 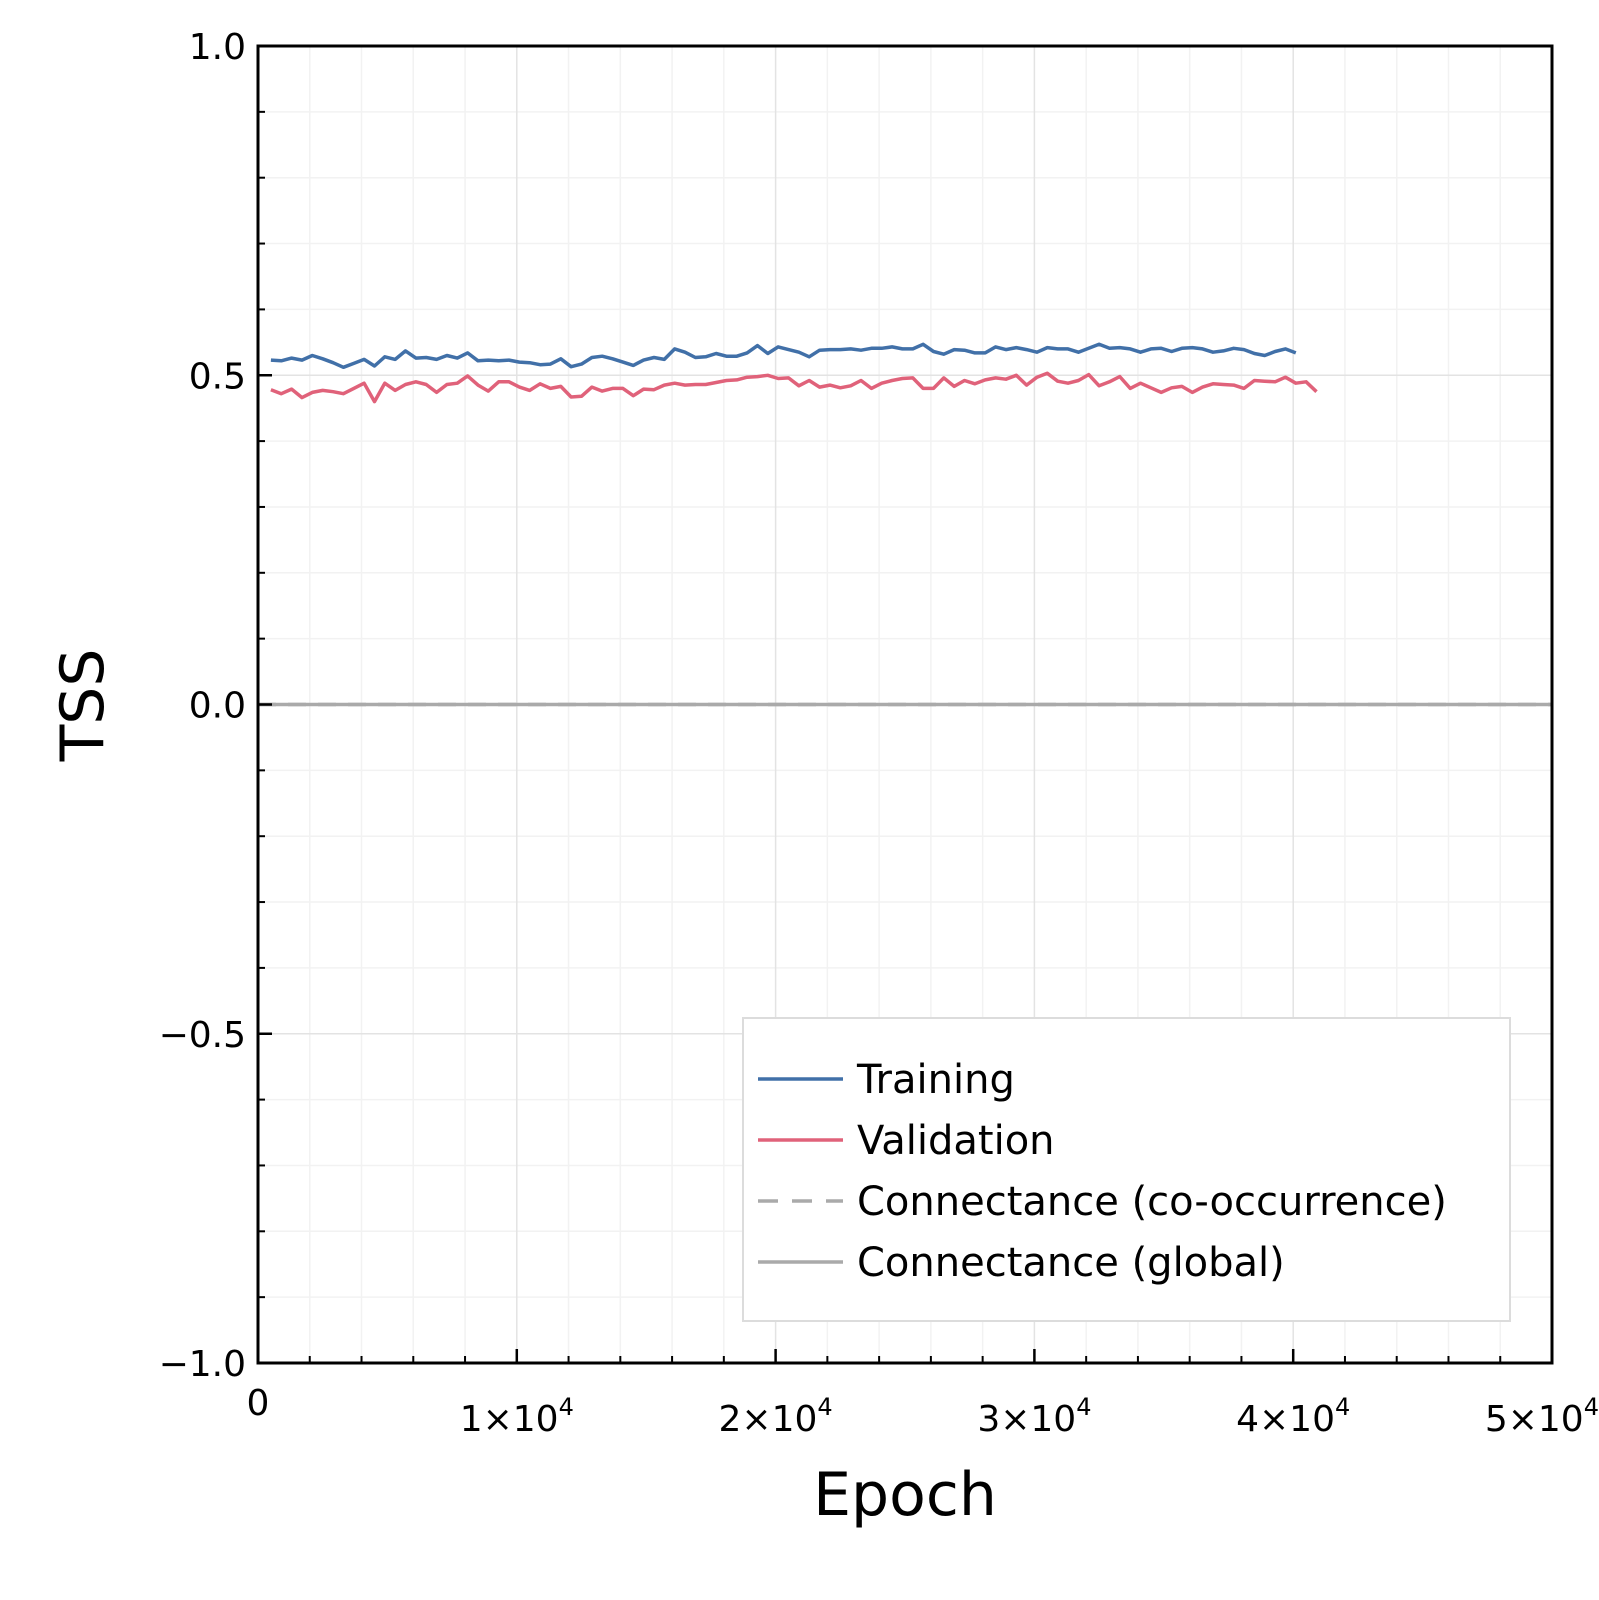 What do you see at coordinates (217, 376) in the screenshot?
I see `y-tick-label: 0.5` at bounding box center [217, 376].